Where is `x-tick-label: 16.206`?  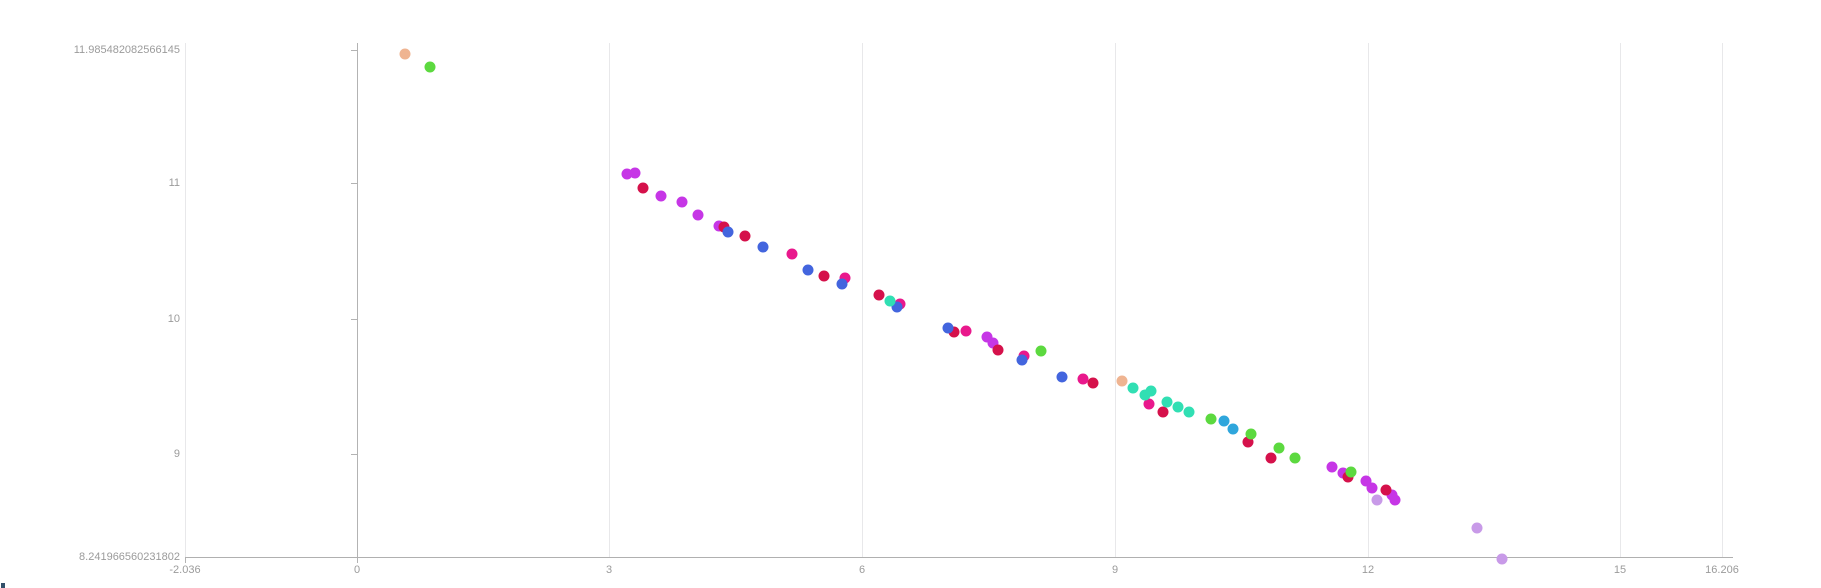 x-tick-label: 16.206 is located at coordinates (1722, 570).